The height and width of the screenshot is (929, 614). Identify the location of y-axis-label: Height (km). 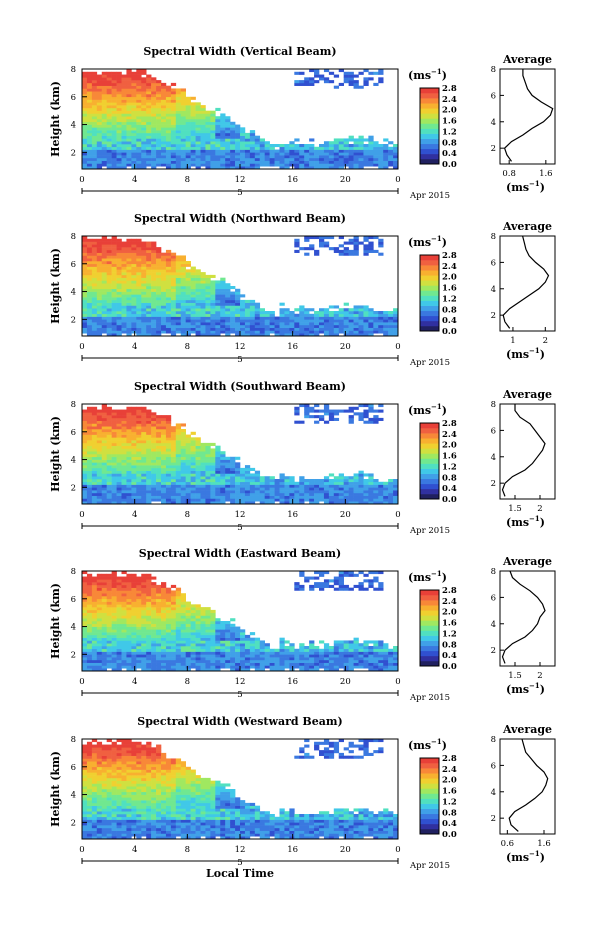
(55, 286).